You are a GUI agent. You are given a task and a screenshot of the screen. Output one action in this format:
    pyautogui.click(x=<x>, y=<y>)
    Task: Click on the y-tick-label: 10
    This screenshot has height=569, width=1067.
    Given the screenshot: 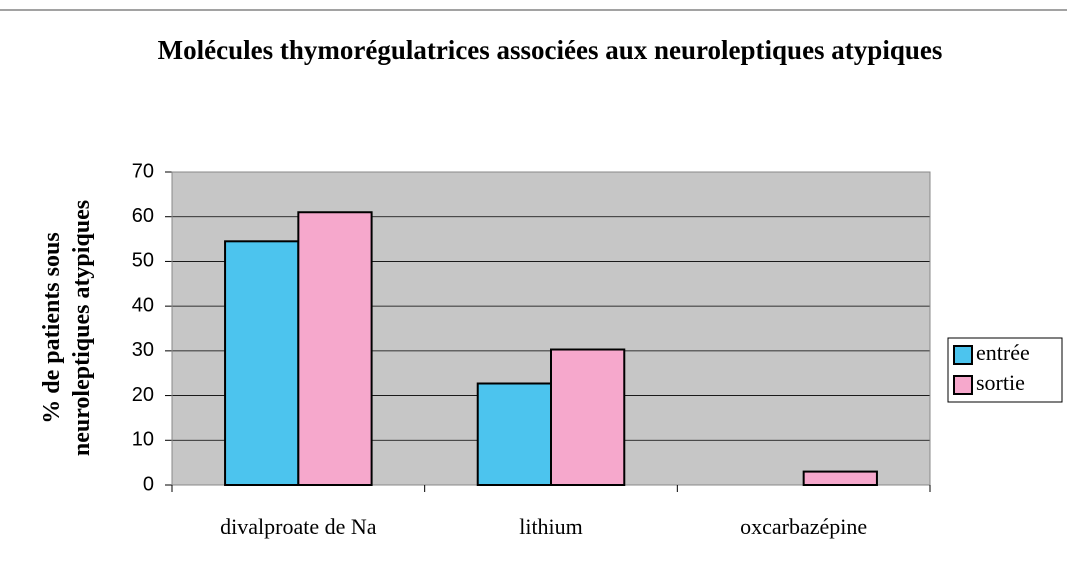 What is the action you would take?
    pyautogui.click(x=143, y=440)
    